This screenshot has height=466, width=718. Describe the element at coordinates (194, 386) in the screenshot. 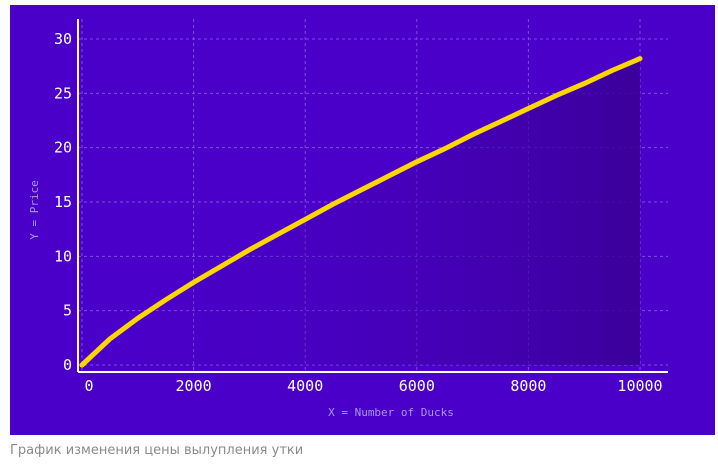

I see `x-tick-label-2000: 2000` at that location.